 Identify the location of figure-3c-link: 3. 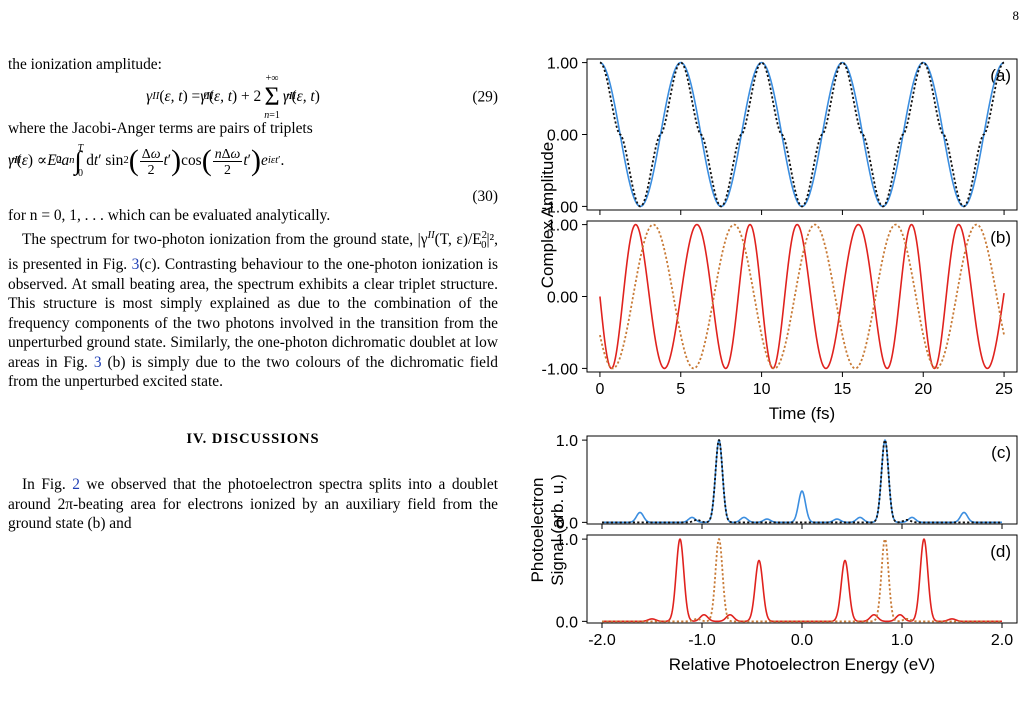
(135, 265).